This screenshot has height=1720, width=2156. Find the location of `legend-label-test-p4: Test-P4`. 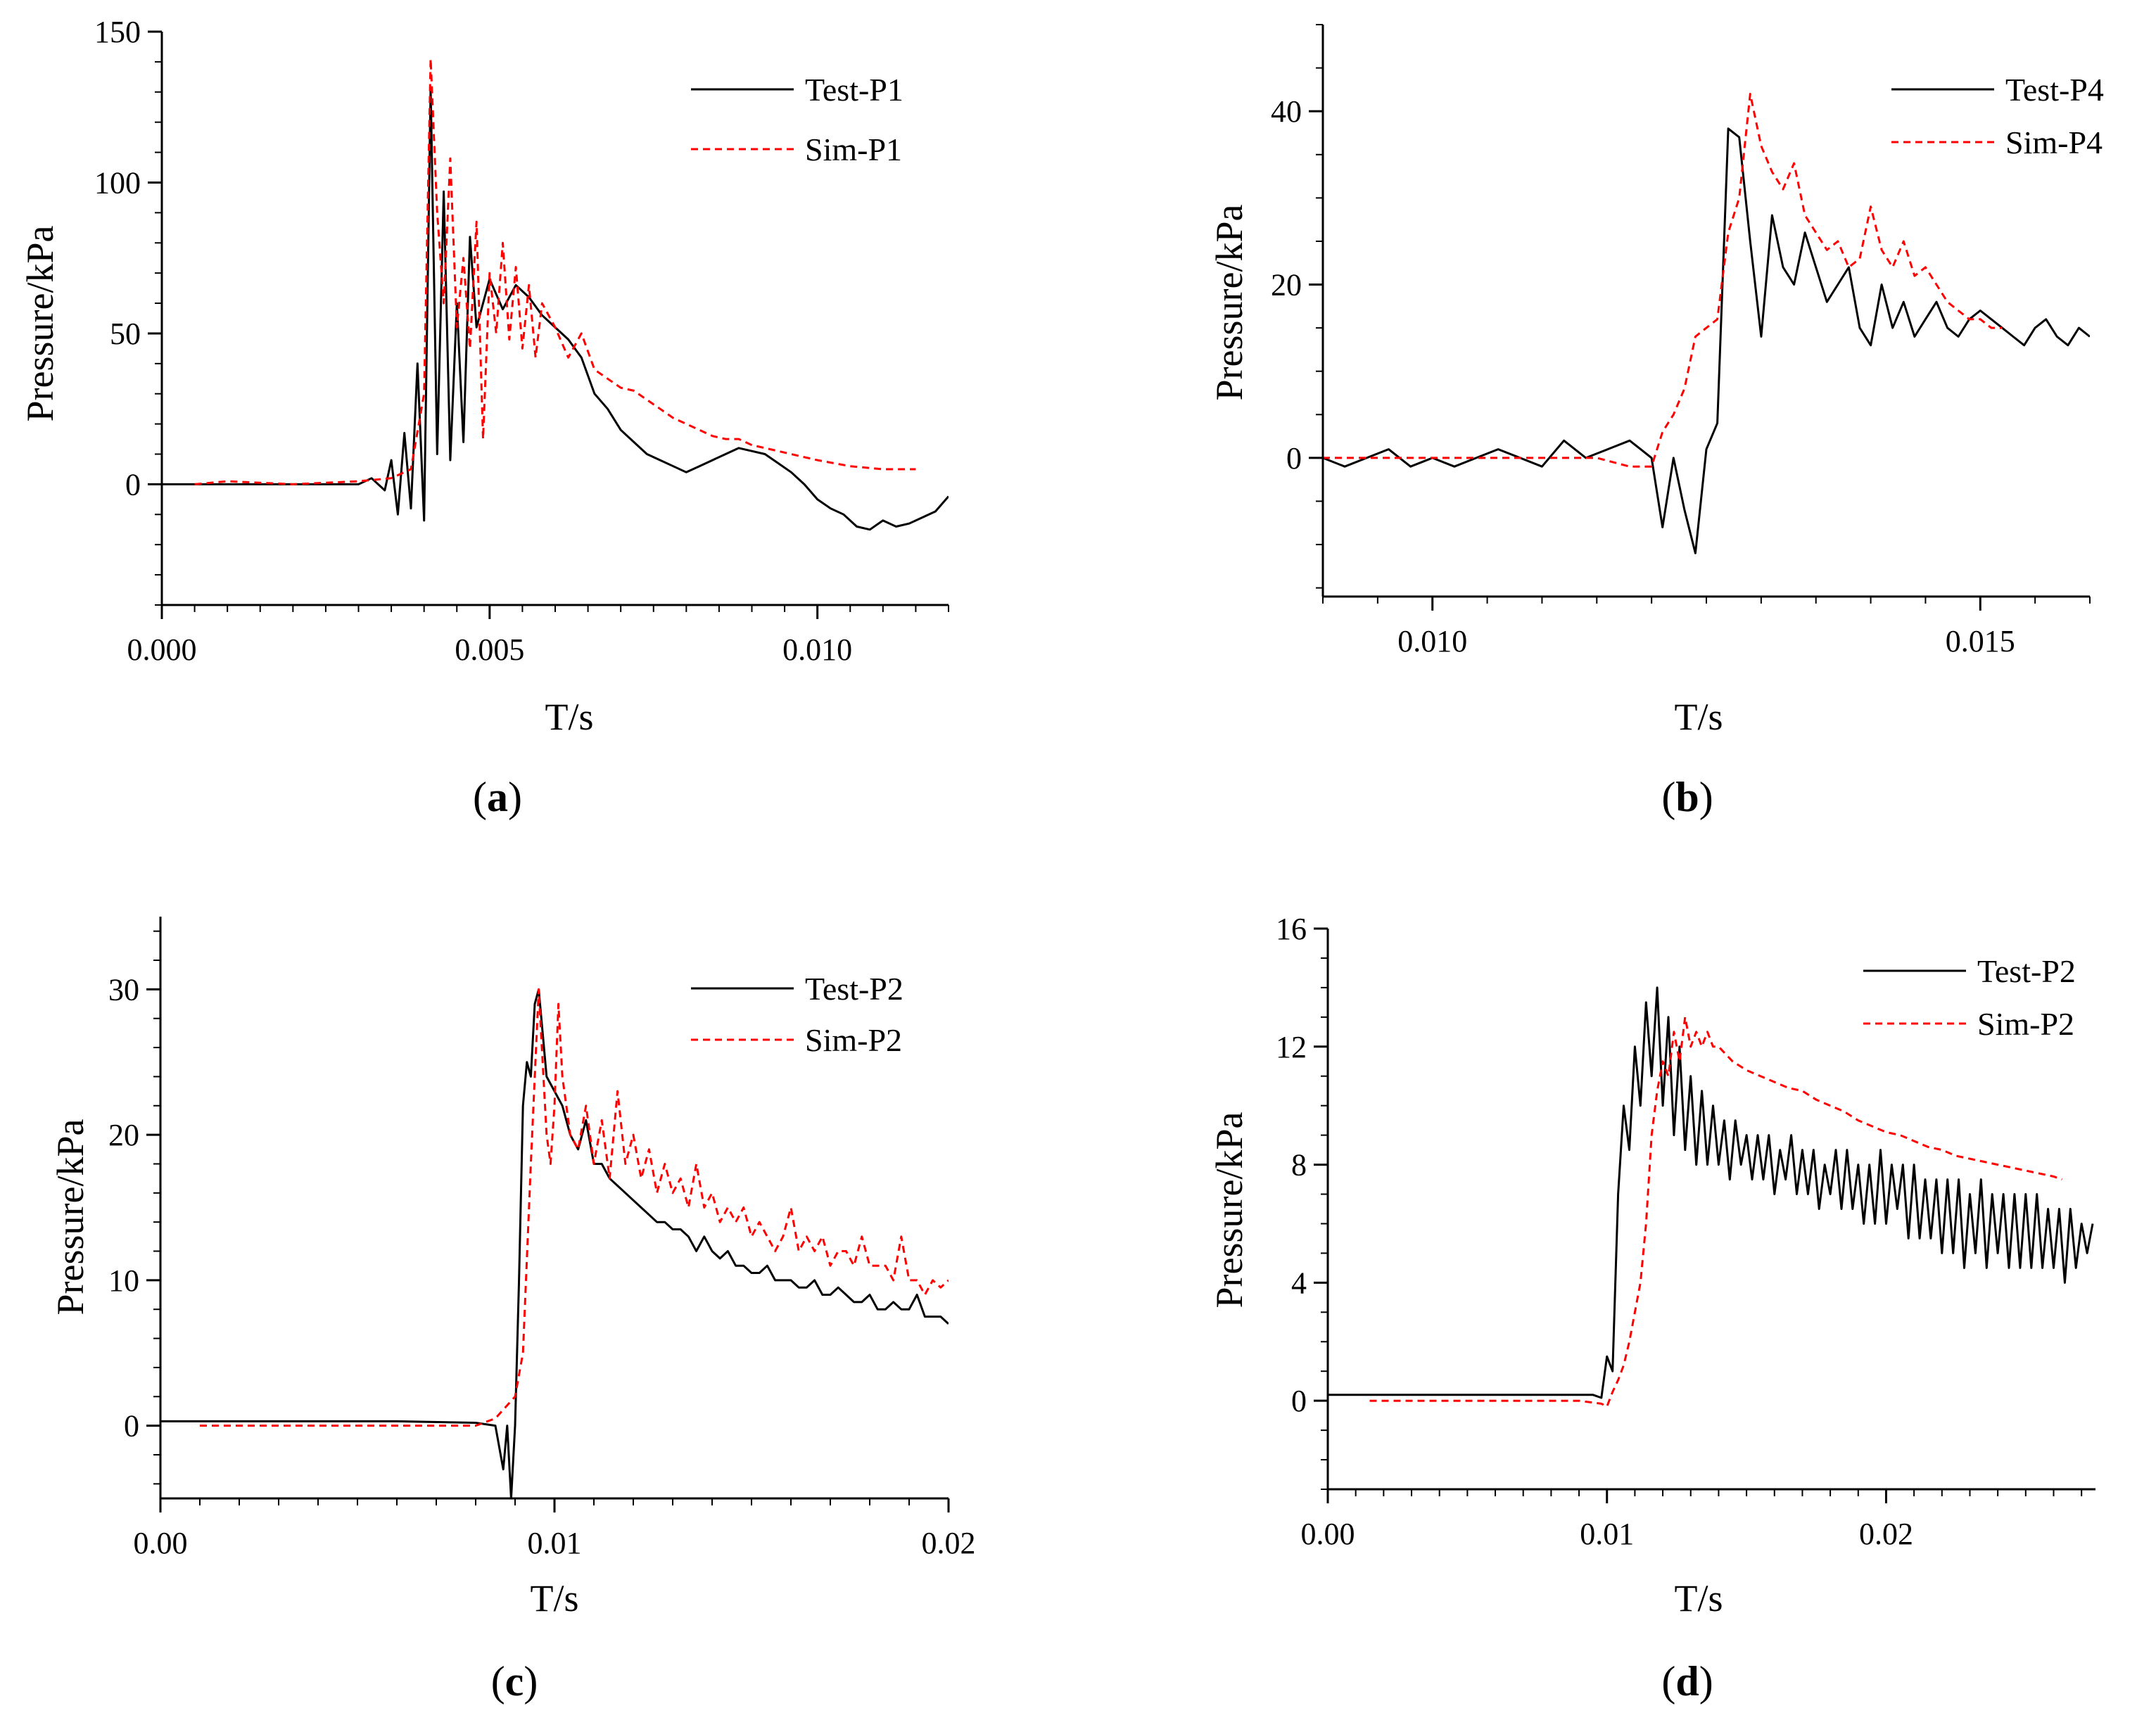

legend-label-test-p4: Test-P4 is located at coordinates (2054, 90).